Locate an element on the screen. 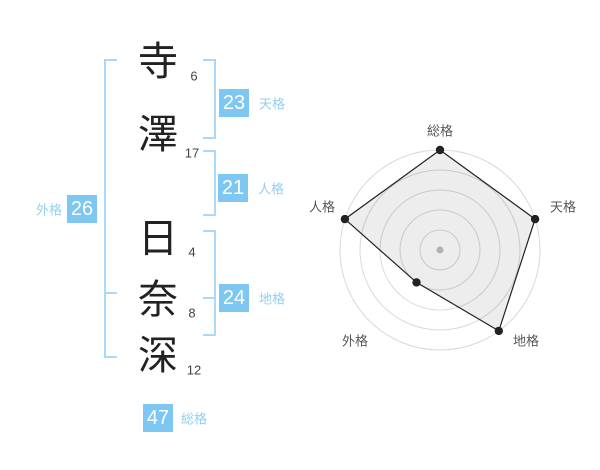  radar-value-polygon is located at coordinates (439, 240).